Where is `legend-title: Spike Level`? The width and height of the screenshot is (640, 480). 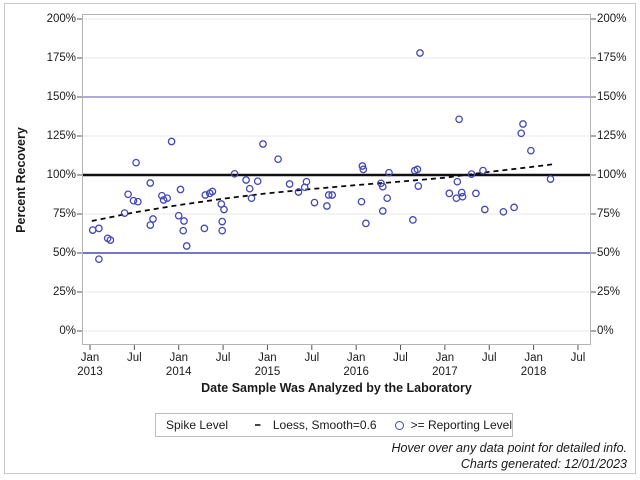 legend-title: Spike Level is located at coordinates (197, 425).